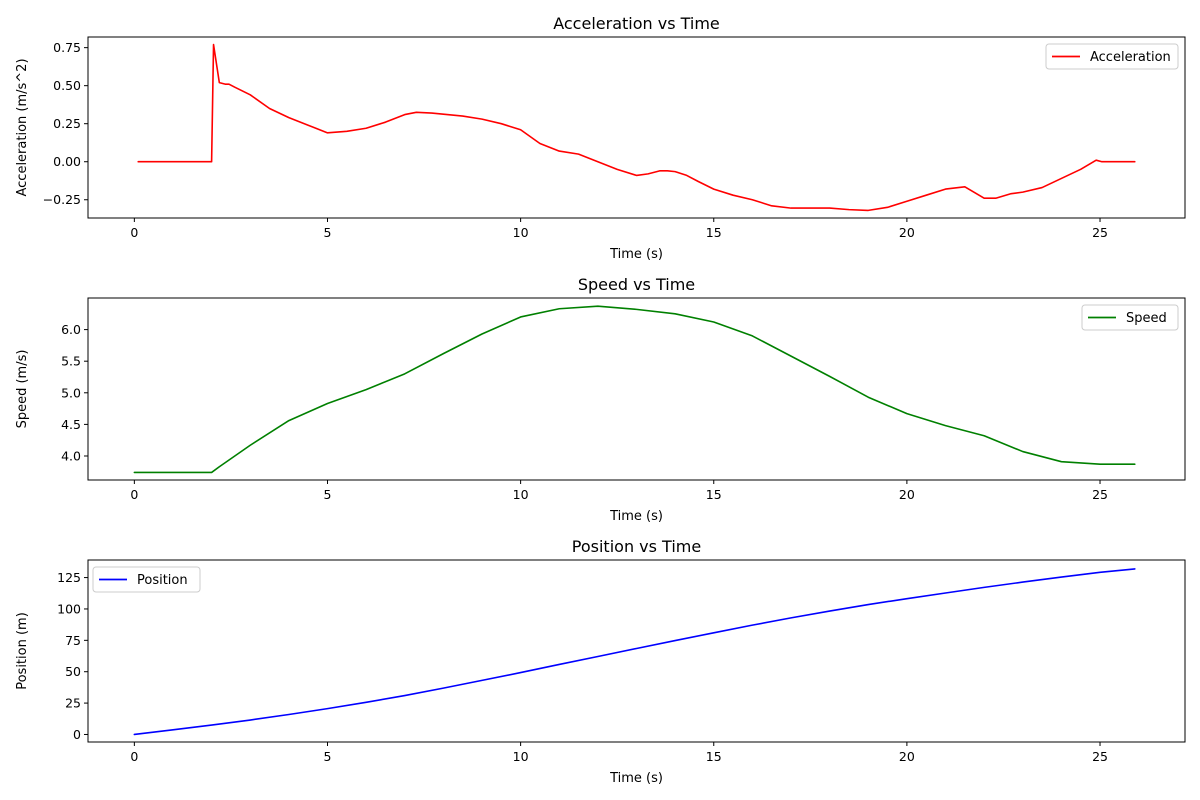  I want to click on y-tick-label: 50, so click(73, 671).